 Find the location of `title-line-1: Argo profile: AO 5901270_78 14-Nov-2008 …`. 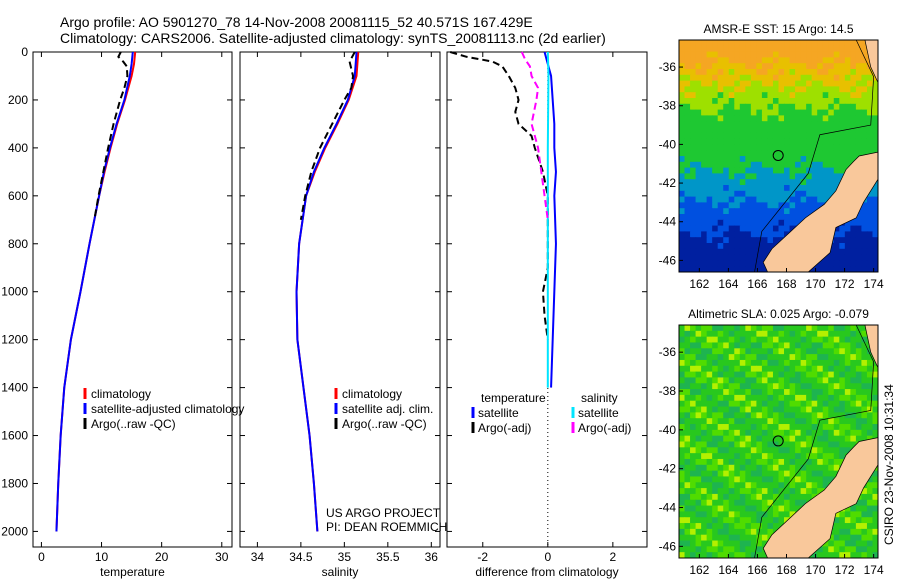

title-line-1: Argo profile: AO 5901270_78 14-Nov-2008 … is located at coordinates (296, 22).